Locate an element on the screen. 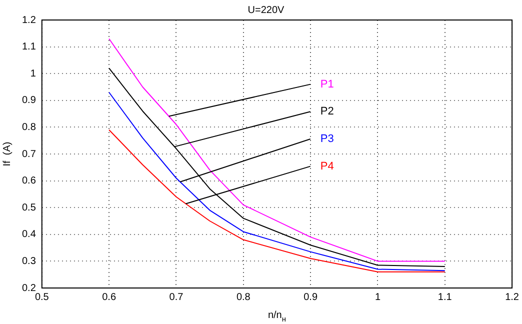  x-tick-label: 0.5 is located at coordinates (42, 297).